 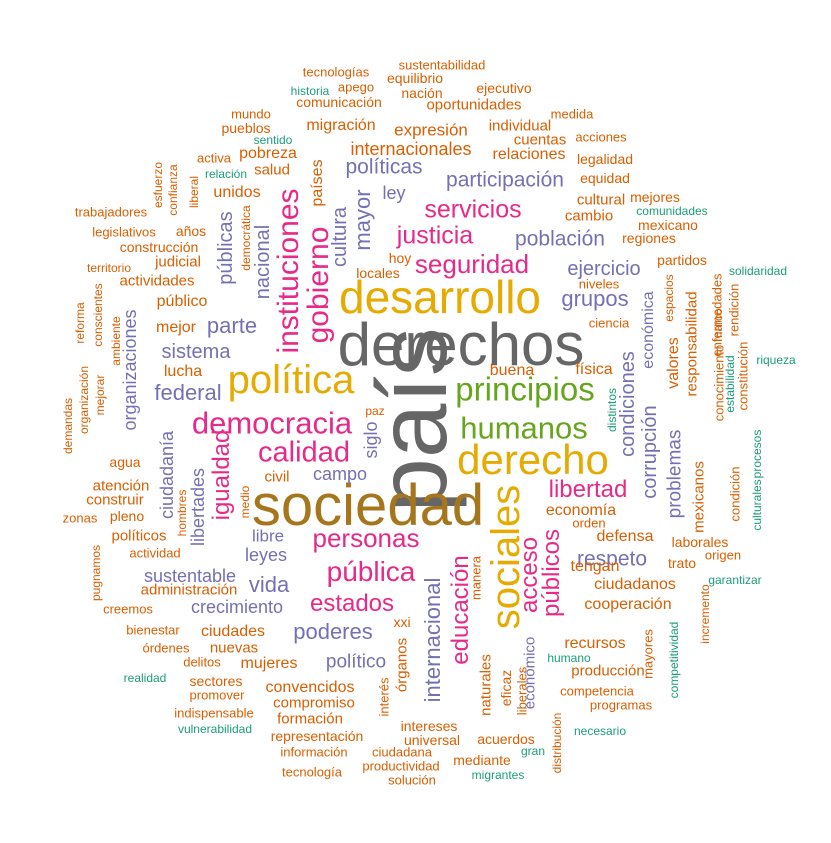 I want to click on word: órdenes, so click(x=166, y=648).